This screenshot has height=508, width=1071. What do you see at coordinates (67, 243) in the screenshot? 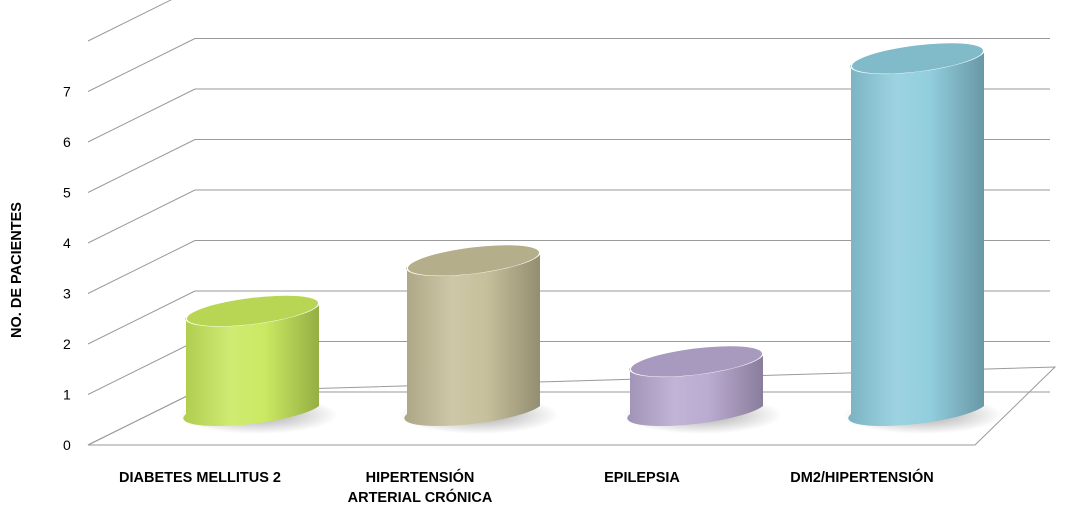
I see `y-tick-label: 4` at bounding box center [67, 243].